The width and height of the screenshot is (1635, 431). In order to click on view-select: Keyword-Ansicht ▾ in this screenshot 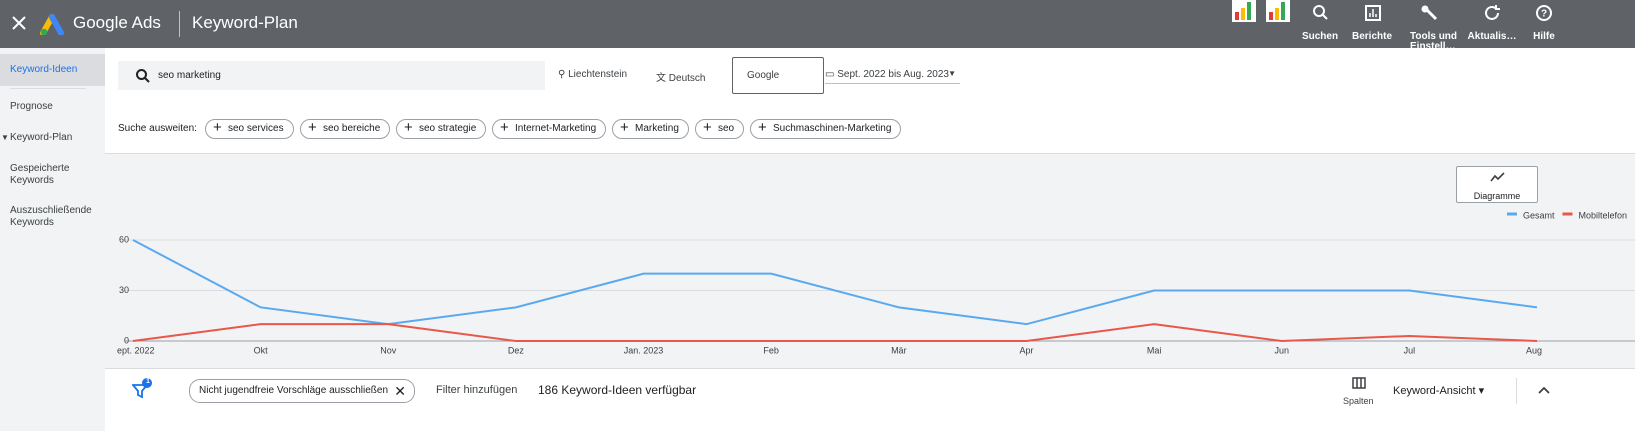, I will do `click(1439, 391)`.